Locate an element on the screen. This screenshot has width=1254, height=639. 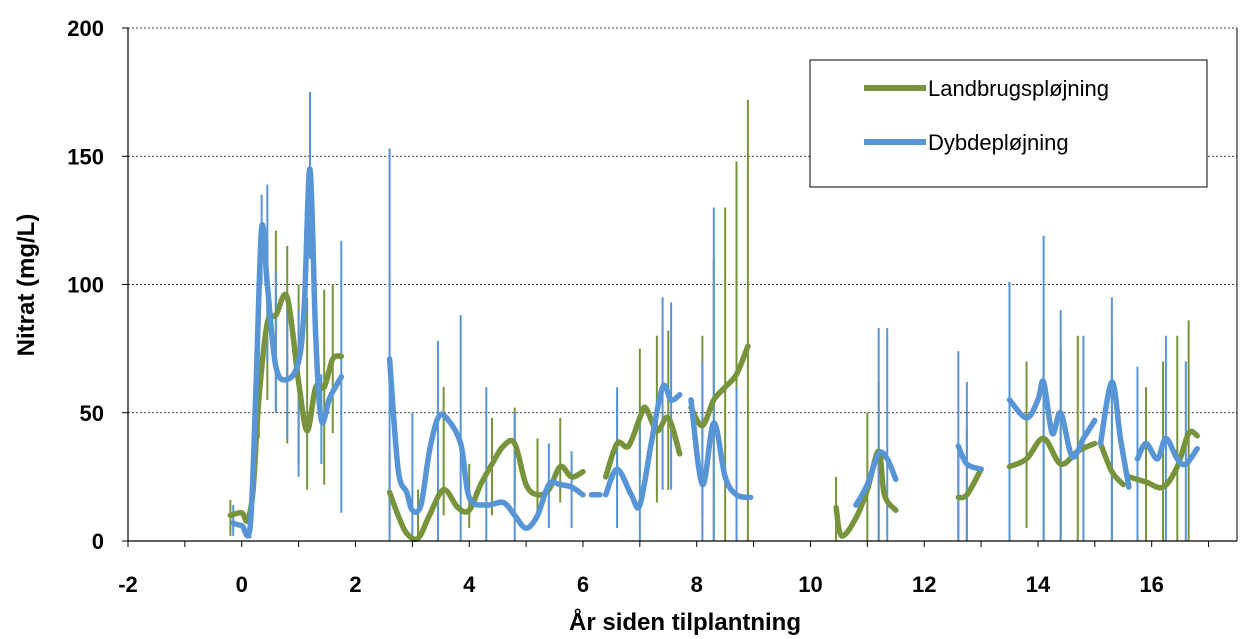
series-line-s1-seg0 is located at coordinates (287, 352).